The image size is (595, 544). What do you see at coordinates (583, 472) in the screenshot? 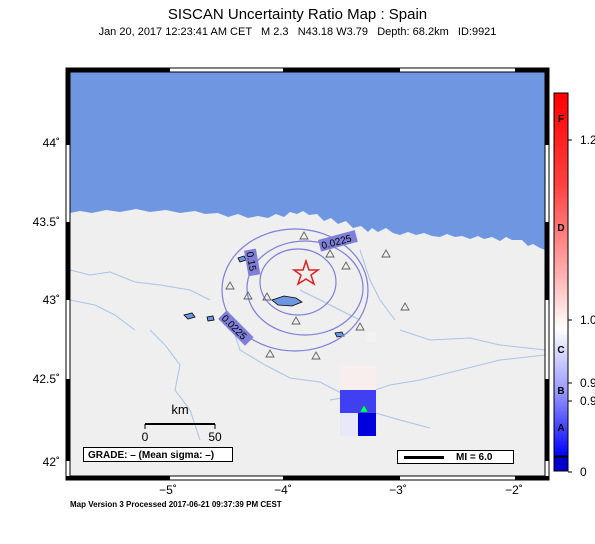
I see `colorbar-value-0: 0` at bounding box center [583, 472].